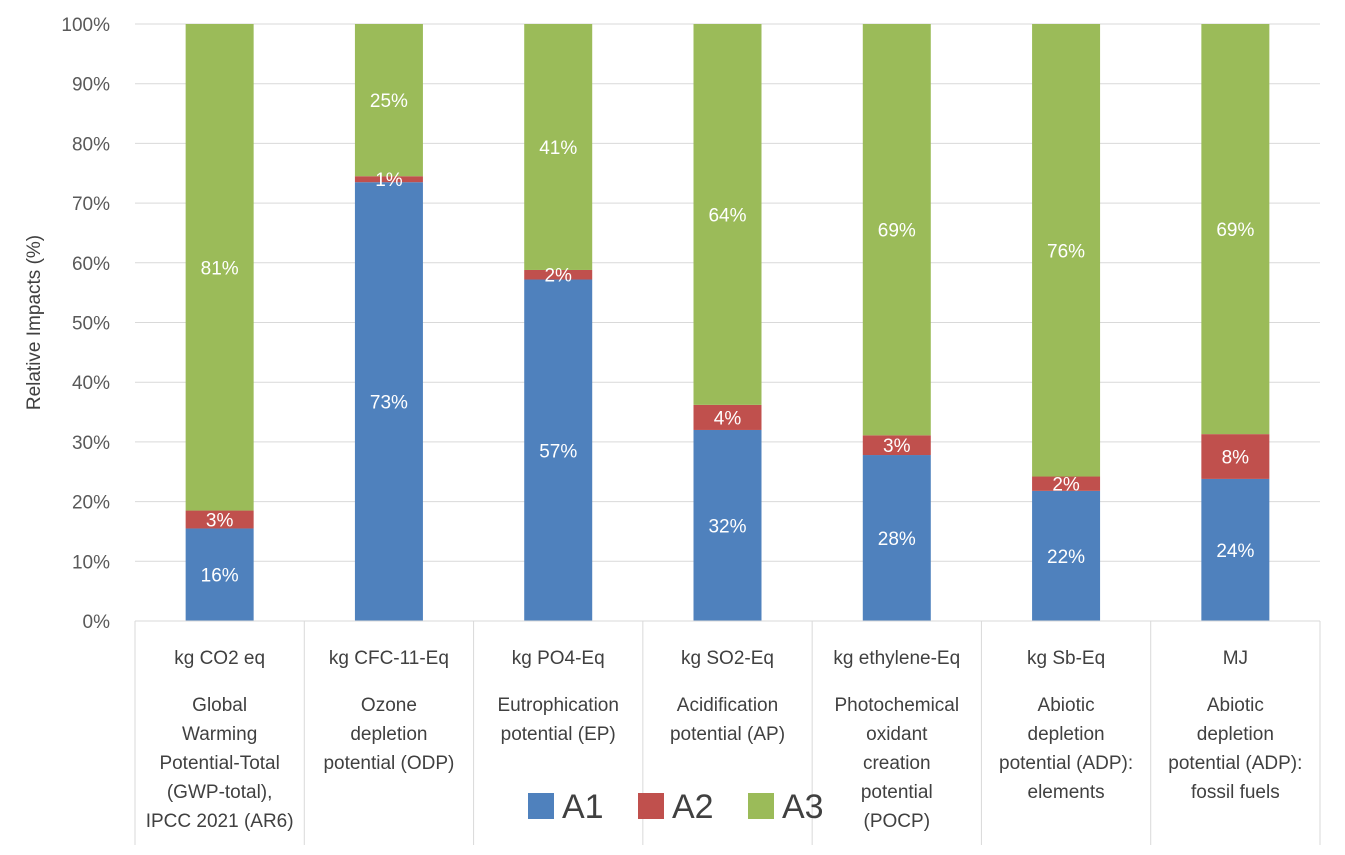 This screenshot has height=855, width=1345. Describe the element at coordinates (761, 806) in the screenshot. I see `legend-swatch-a3` at that location.